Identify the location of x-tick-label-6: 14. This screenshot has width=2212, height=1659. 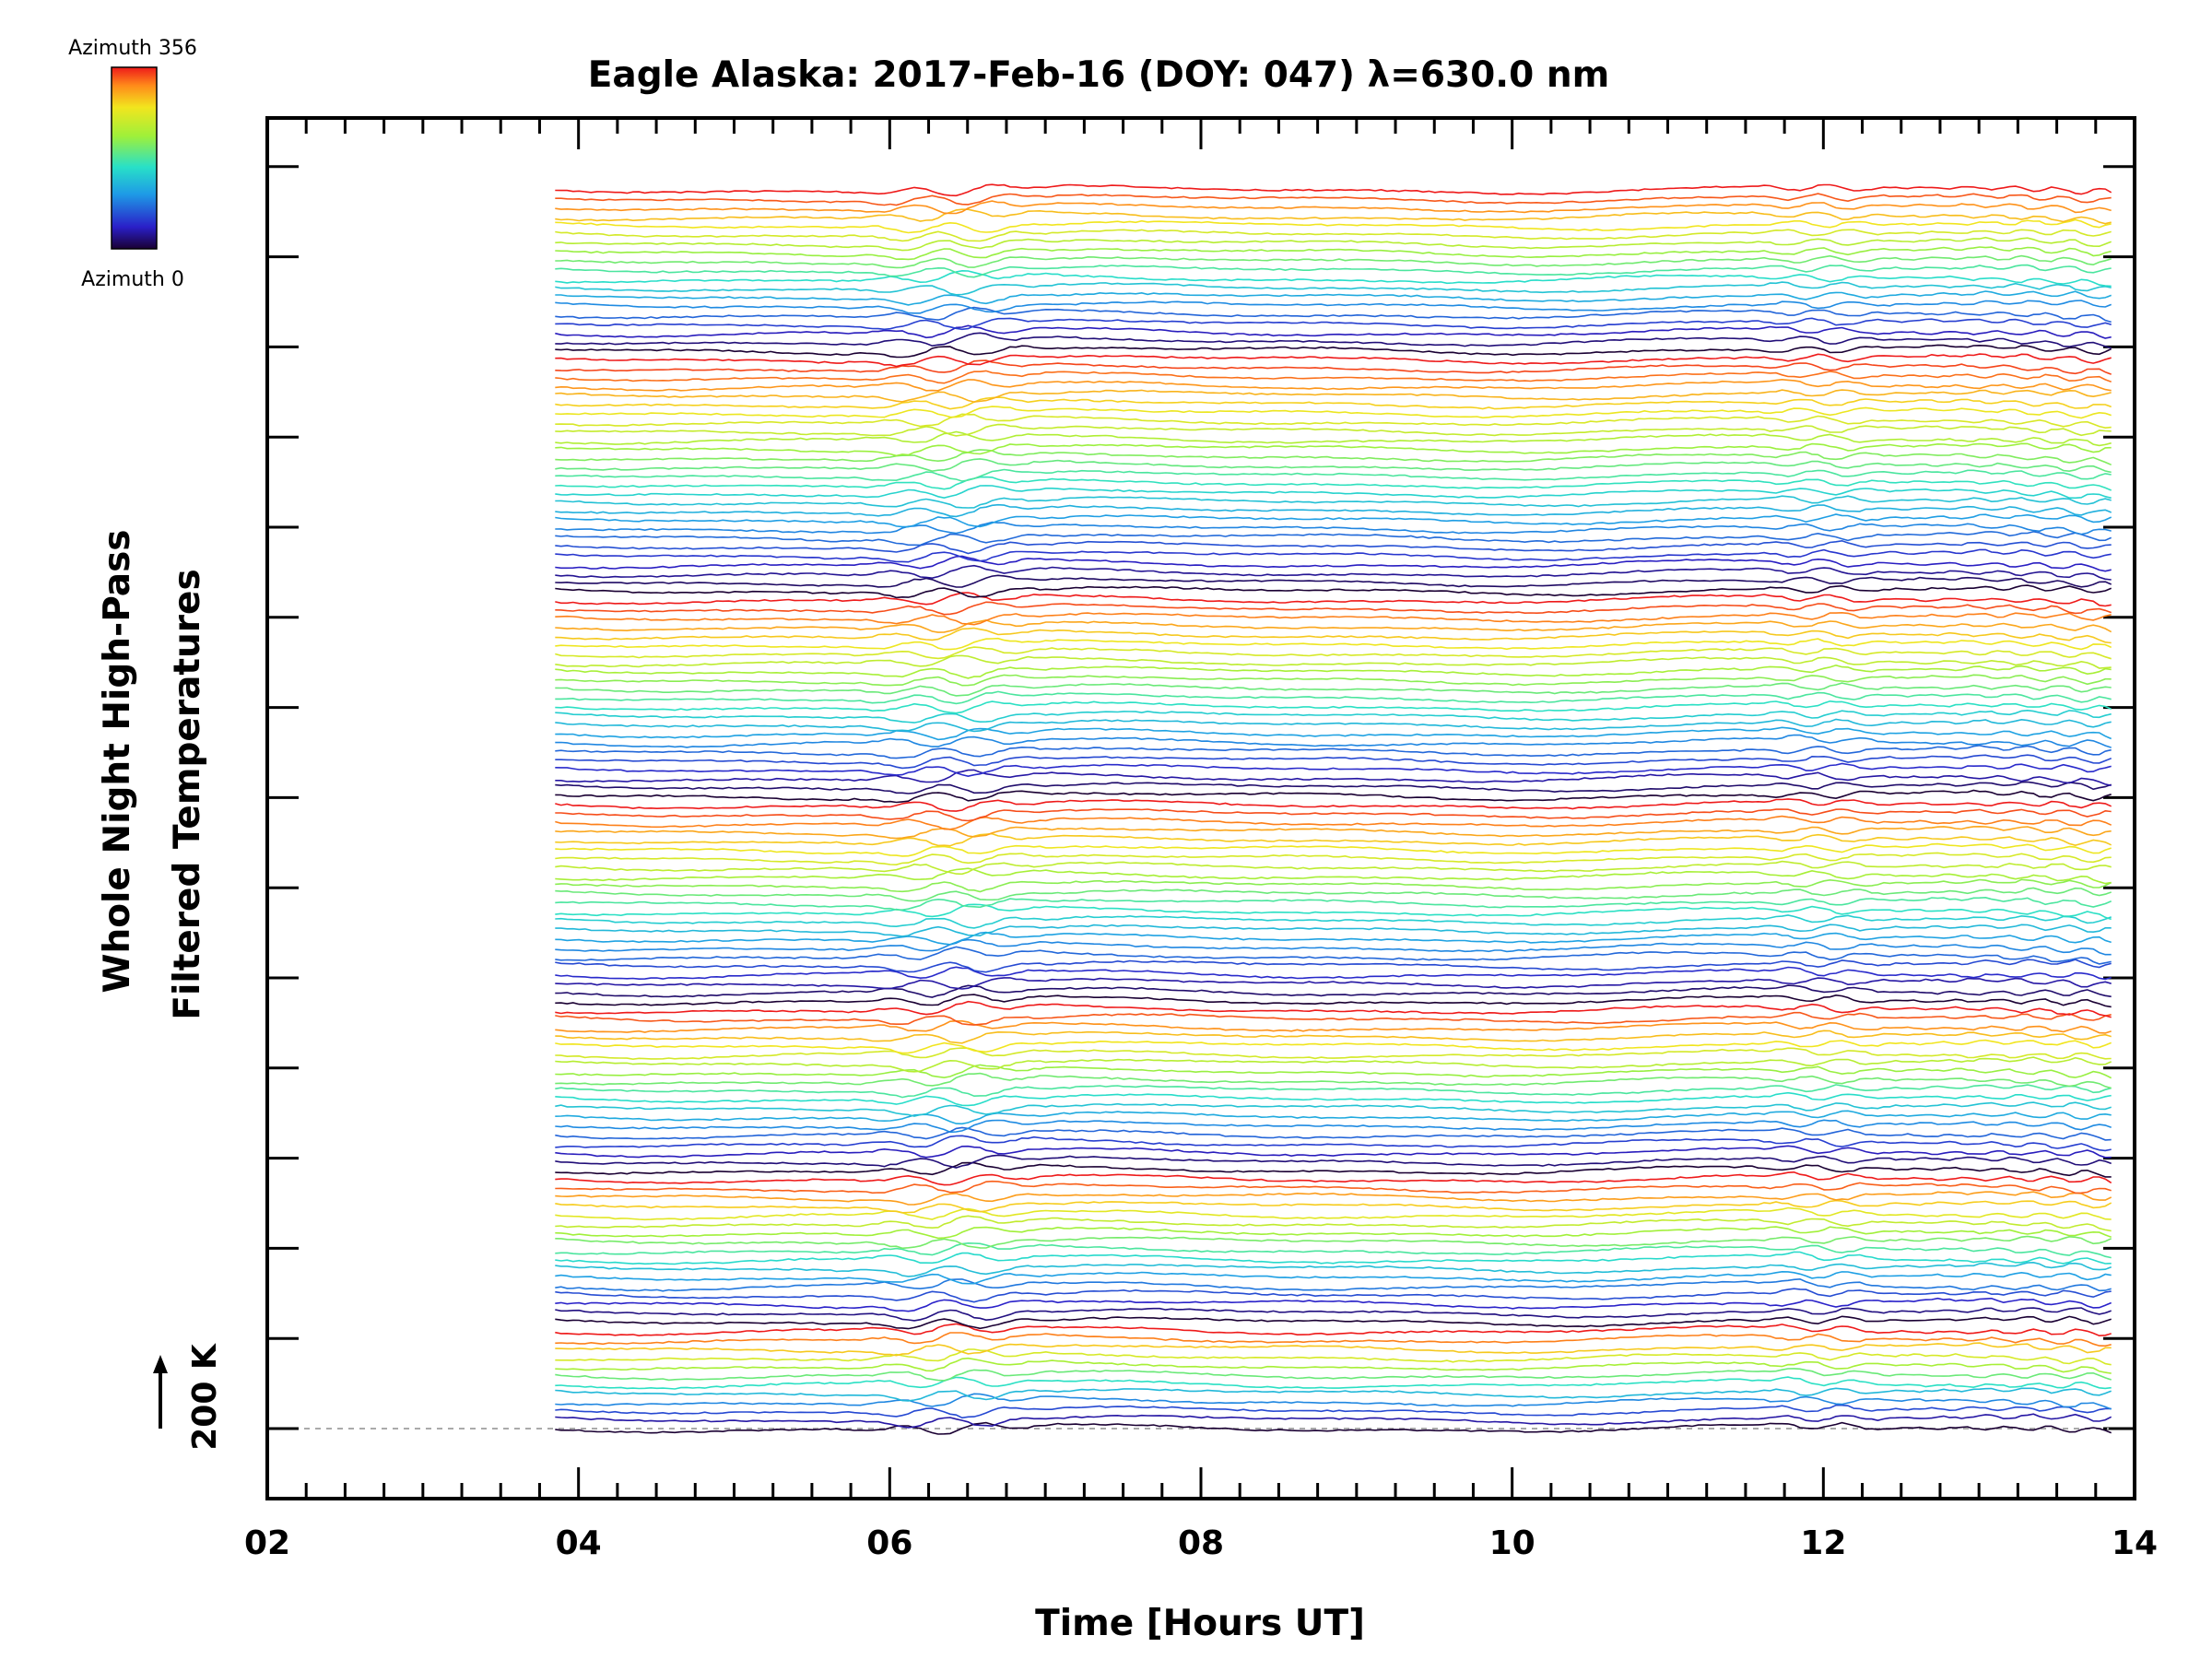
(2135, 1543).